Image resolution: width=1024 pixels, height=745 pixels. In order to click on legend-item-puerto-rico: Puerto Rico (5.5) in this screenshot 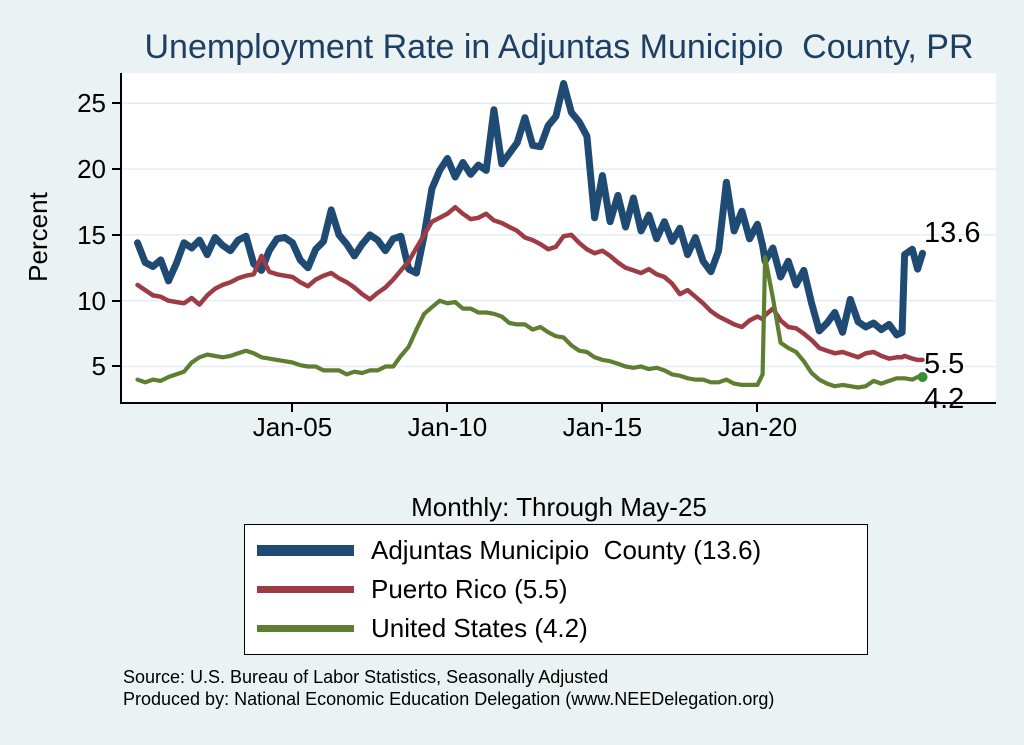, I will do `click(562, 589)`.